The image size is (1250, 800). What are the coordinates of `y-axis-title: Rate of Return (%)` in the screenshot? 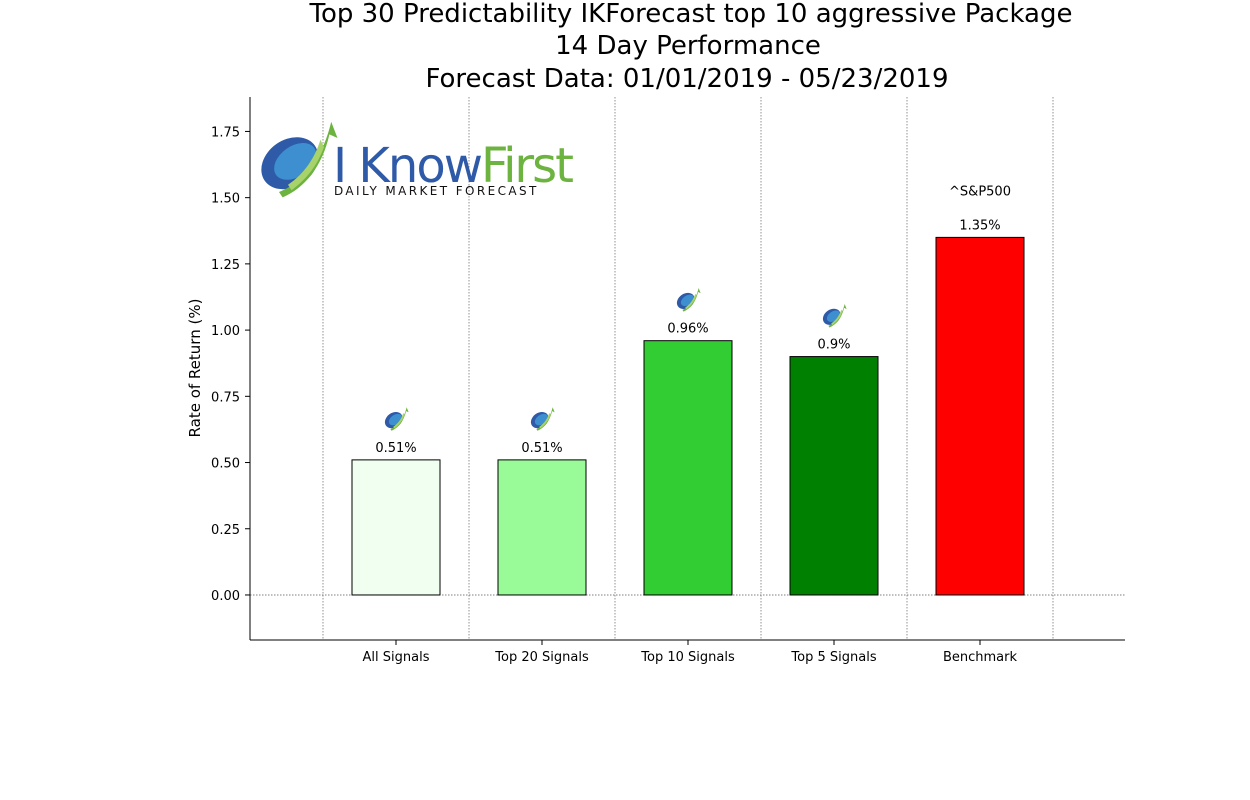 It's located at (195, 368).